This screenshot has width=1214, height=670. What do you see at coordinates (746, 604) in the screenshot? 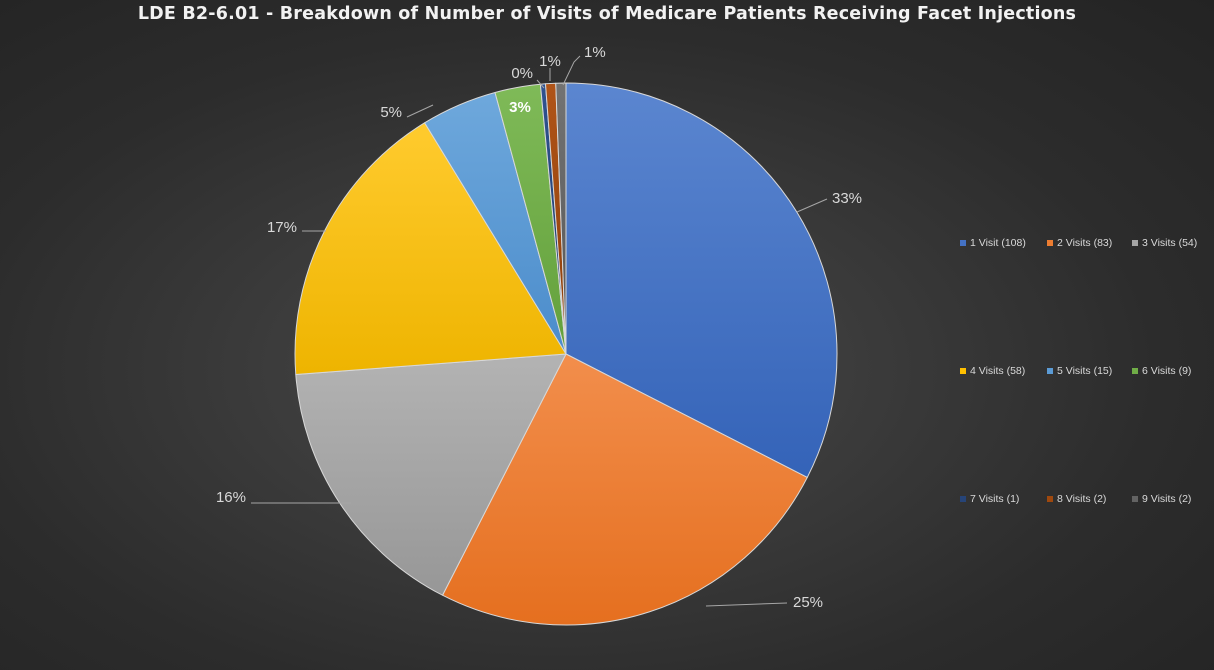
I see `leader-line-2-visits` at bounding box center [746, 604].